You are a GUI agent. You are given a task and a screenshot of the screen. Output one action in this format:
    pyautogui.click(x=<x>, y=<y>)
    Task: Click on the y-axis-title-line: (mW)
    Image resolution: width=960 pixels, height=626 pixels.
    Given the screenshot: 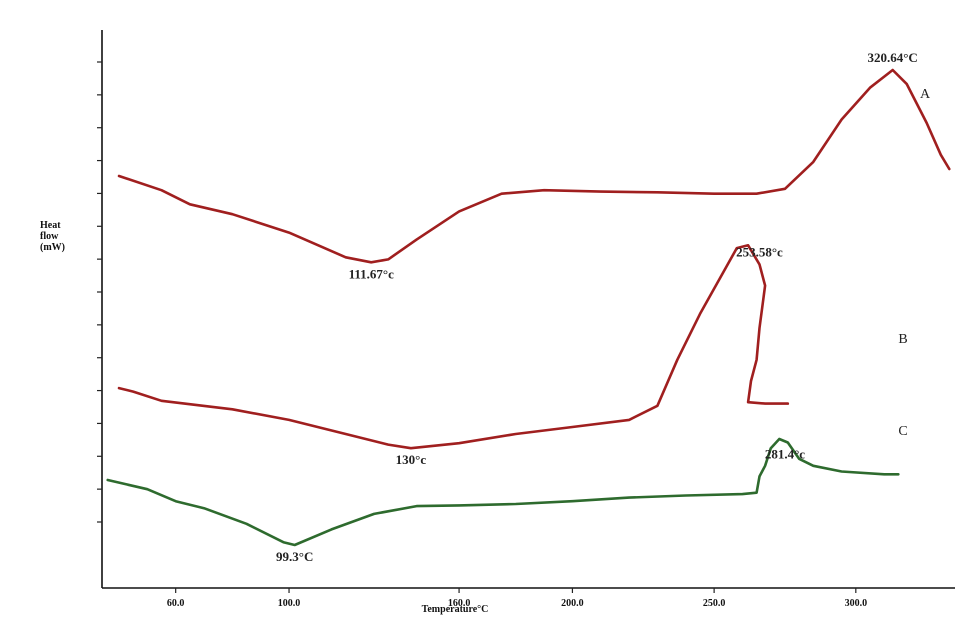 What is the action you would take?
    pyautogui.click(x=52, y=247)
    